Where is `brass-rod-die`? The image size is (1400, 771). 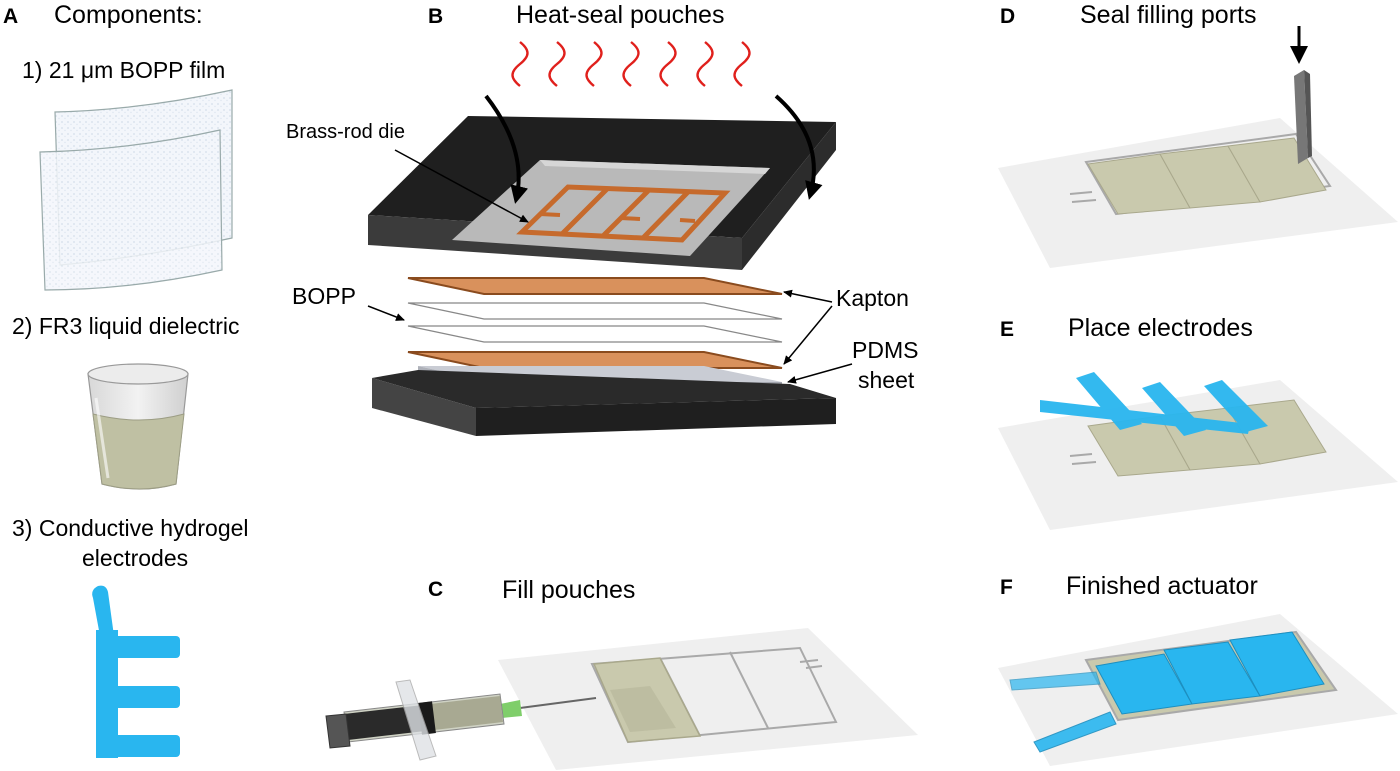
brass-rod-die is located at coordinates (623, 213).